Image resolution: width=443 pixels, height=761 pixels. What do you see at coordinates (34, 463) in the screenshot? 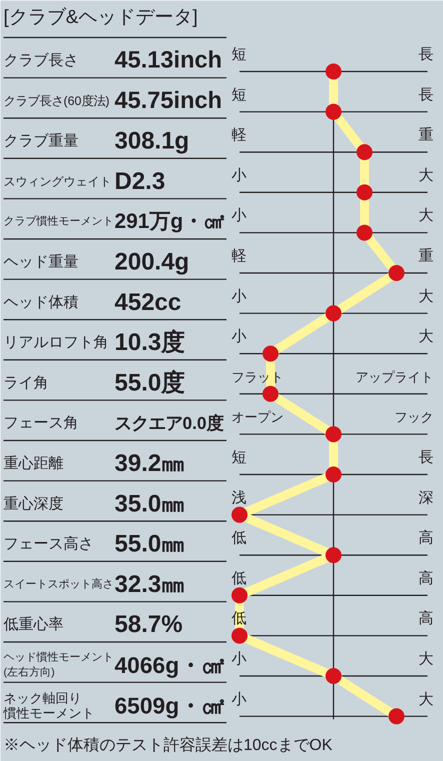
I see `y-tick-label: 重心距離` at bounding box center [34, 463].